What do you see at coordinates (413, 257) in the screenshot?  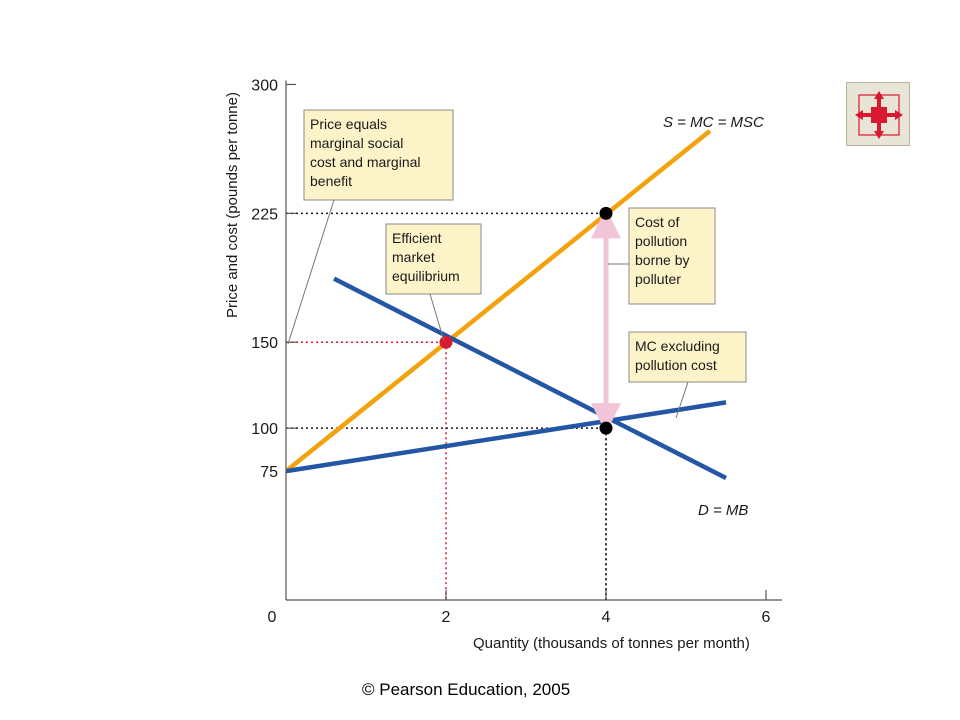 I see `efficient-line-2: market` at bounding box center [413, 257].